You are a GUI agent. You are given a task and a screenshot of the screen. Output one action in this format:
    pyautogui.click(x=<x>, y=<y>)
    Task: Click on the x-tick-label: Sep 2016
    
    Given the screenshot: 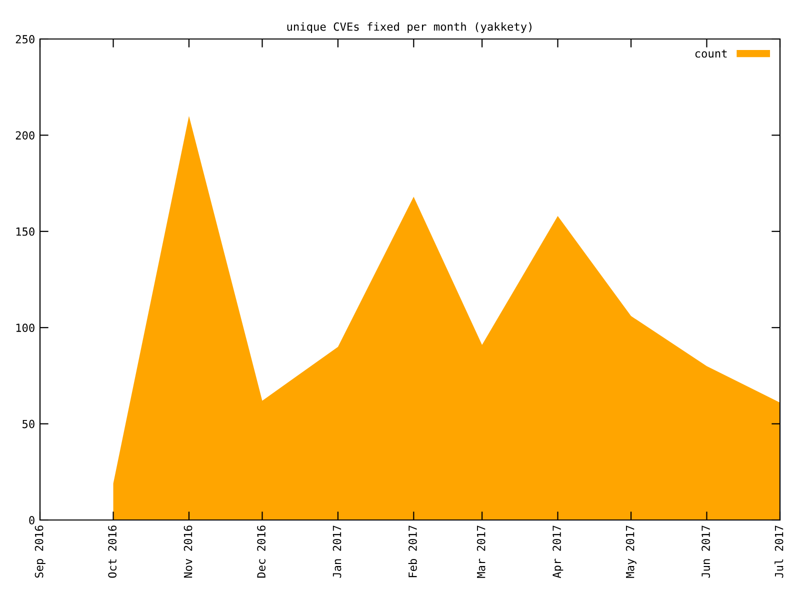 What is the action you would take?
    pyautogui.click(x=40, y=552)
    